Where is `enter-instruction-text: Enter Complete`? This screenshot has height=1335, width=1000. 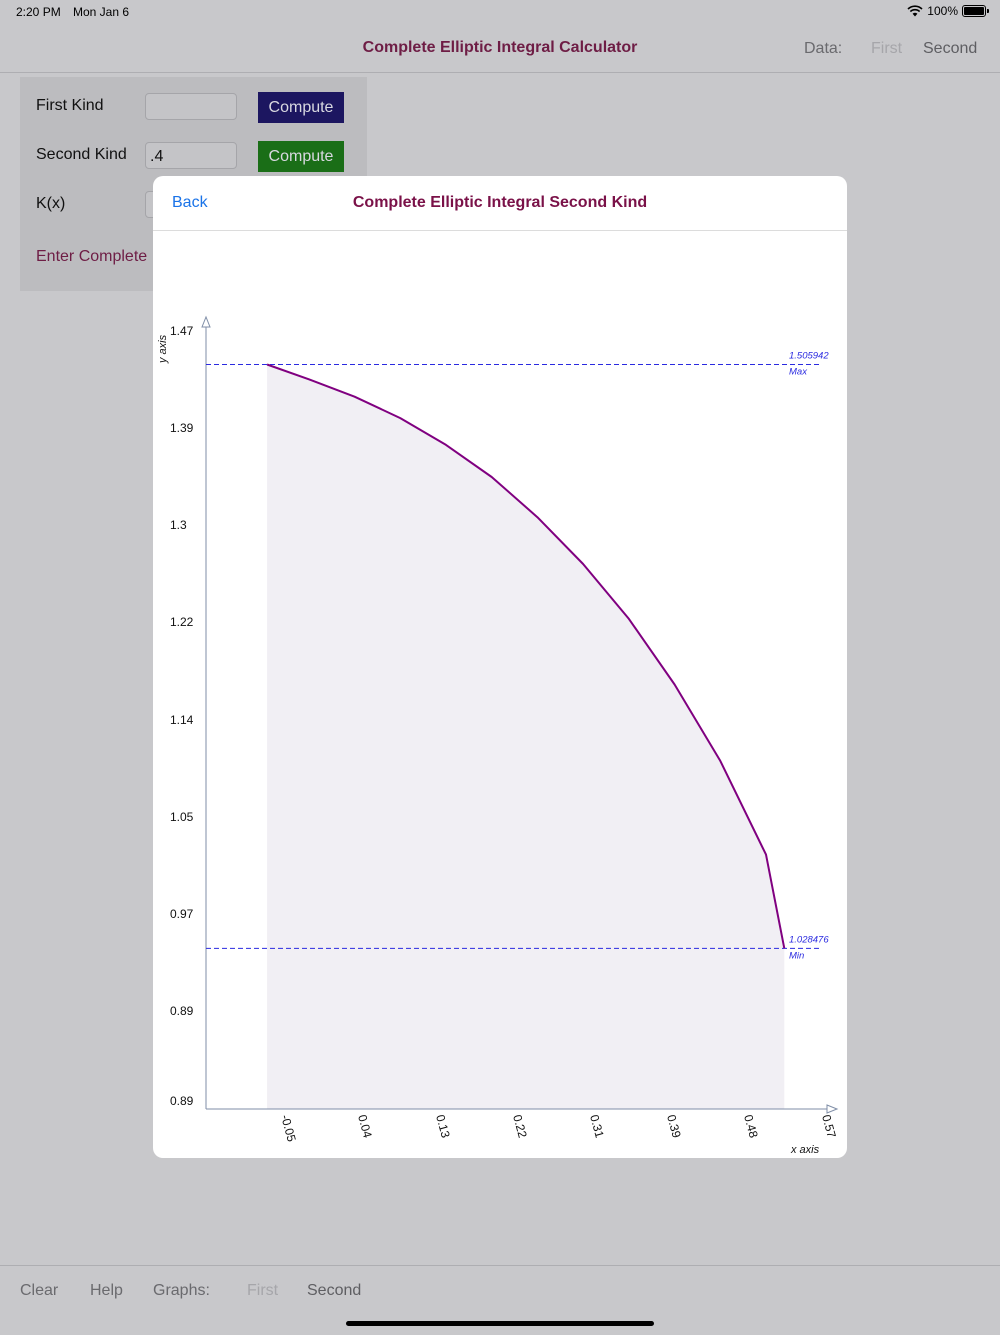 enter-instruction-text: Enter Complete is located at coordinates (92, 256).